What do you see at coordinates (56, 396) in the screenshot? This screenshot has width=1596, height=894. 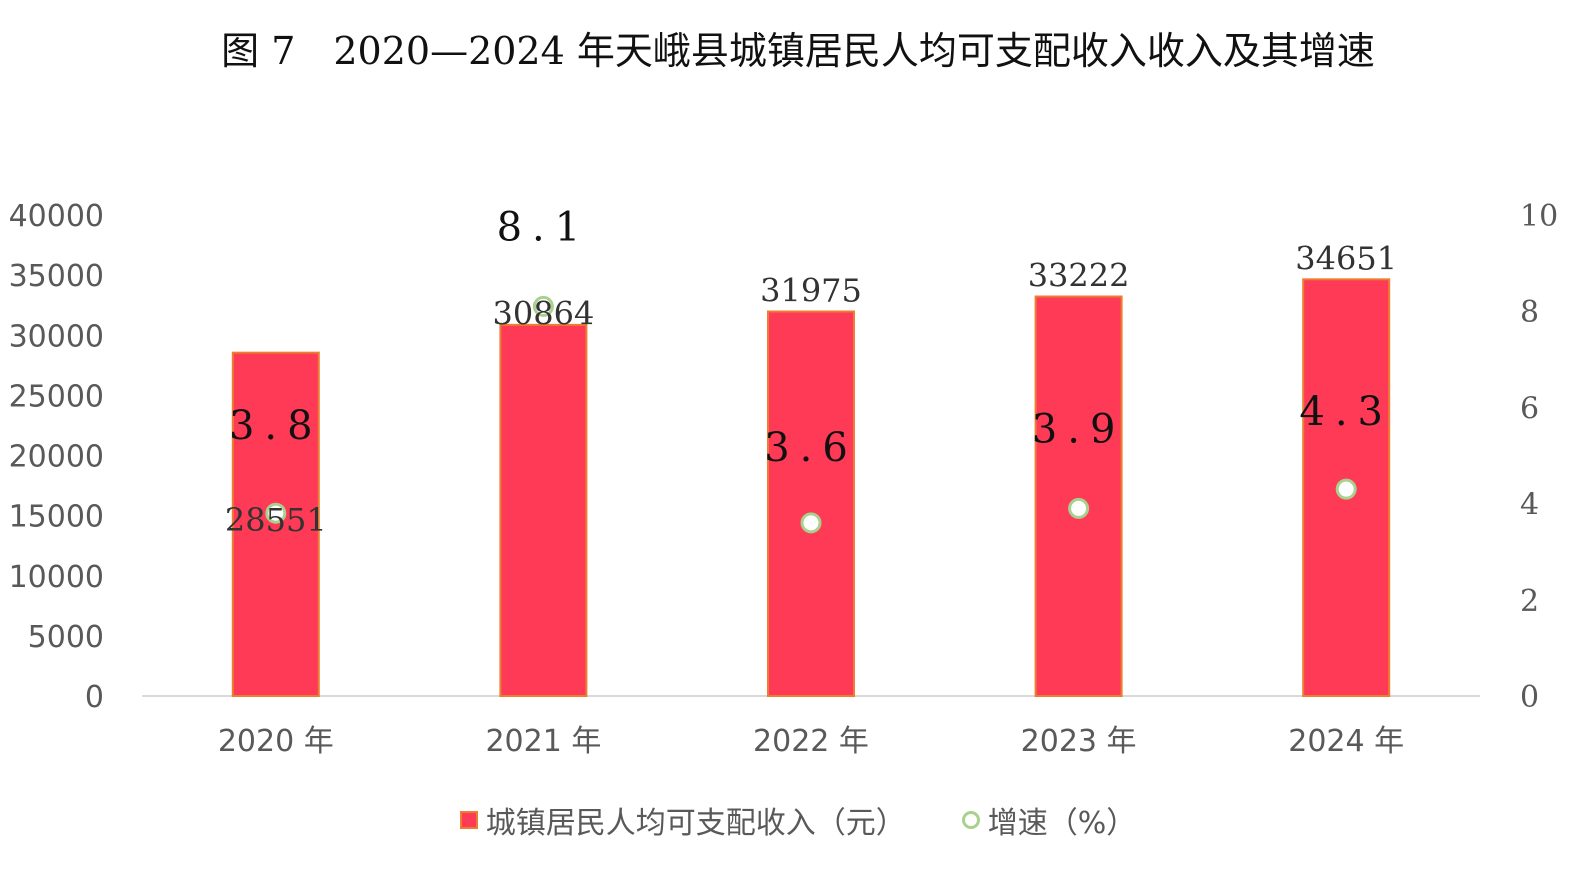 I see `left-axis-tick-label: 25000` at bounding box center [56, 396].